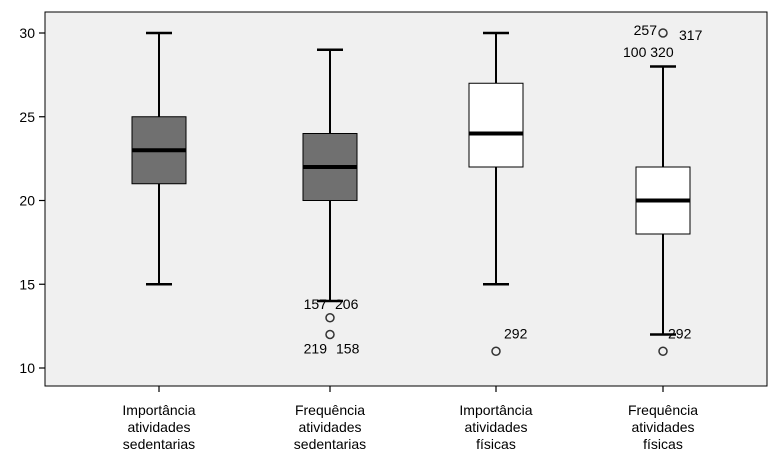  What do you see at coordinates (316, 349) in the screenshot?
I see `outlier-label: 219` at bounding box center [316, 349].